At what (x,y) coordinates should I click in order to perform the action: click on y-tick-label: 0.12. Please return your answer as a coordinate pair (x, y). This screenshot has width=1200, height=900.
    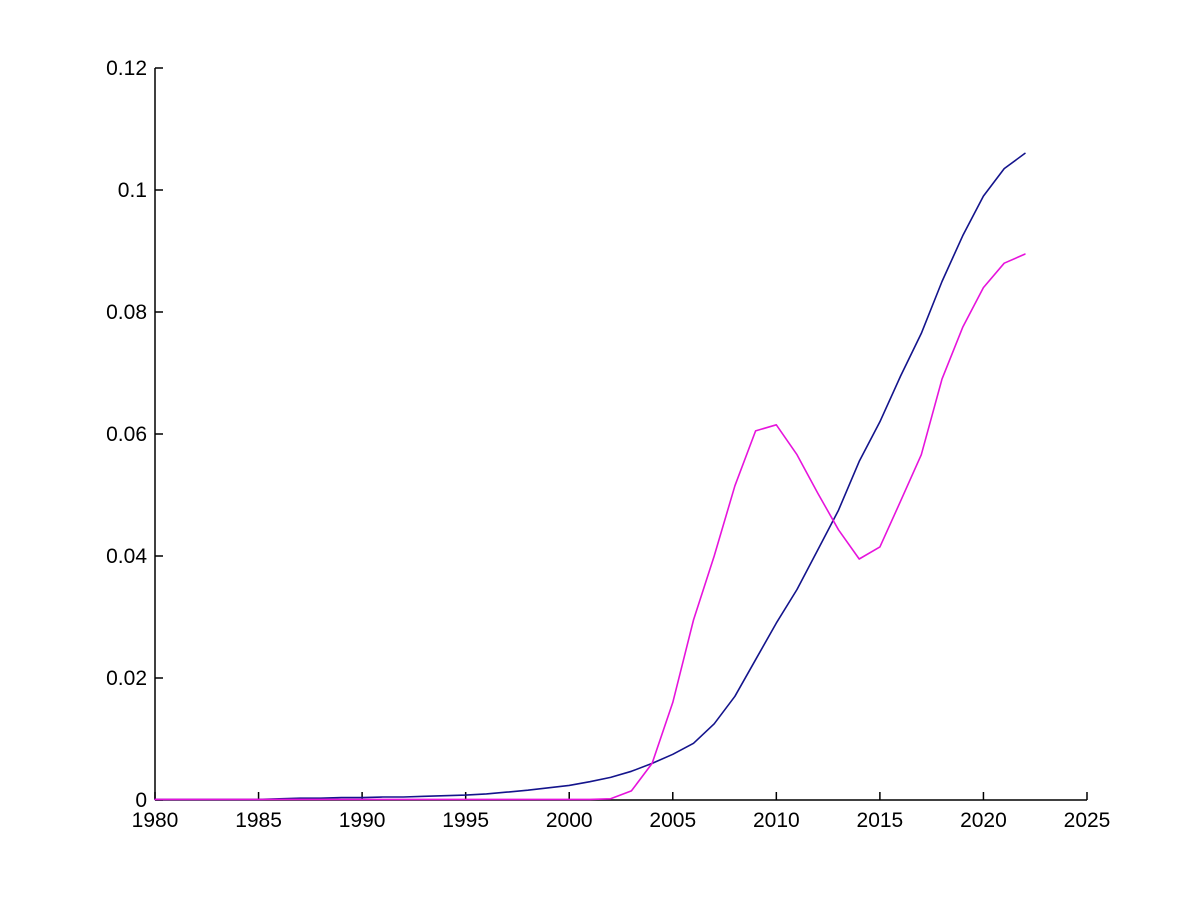
    Looking at the image, I should click on (126, 68).